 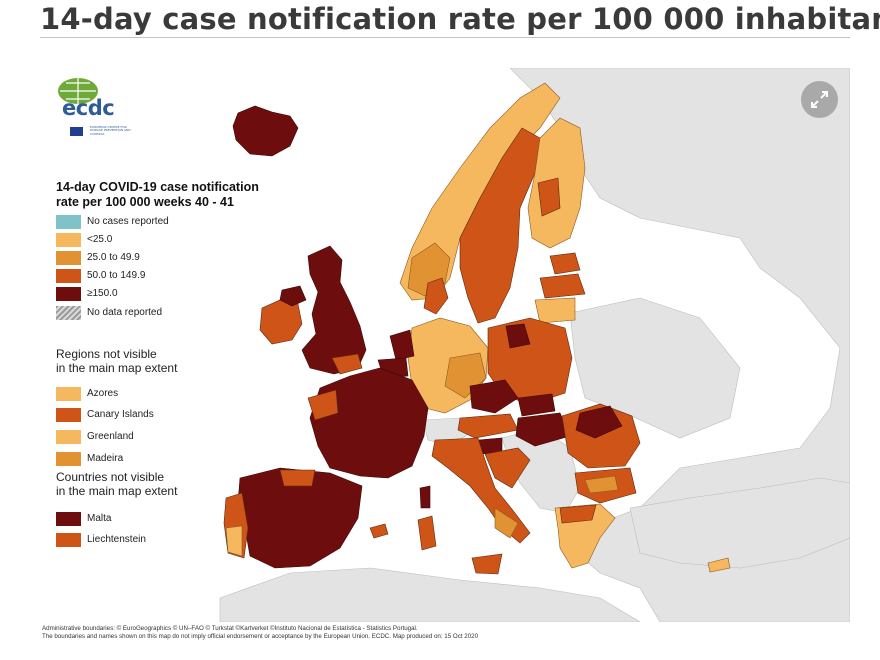 What do you see at coordinates (234, 541) in the screenshot?
I see `portugal-south` at bounding box center [234, 541].